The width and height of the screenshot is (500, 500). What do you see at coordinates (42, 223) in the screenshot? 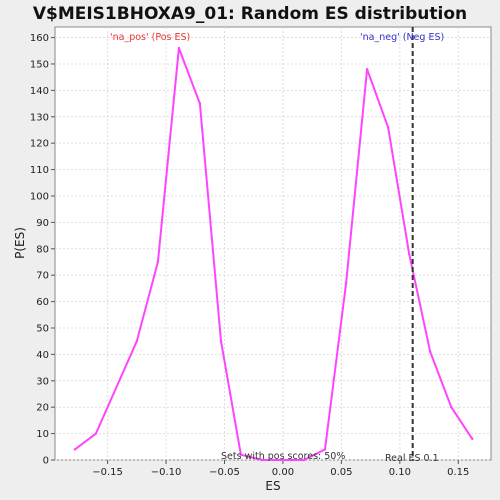
I see `y-tick-label: 90` at bounding box center [42, 223].